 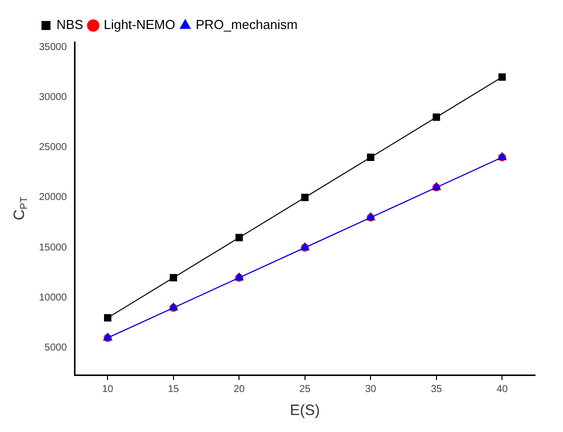 I want to click on legend-label: PRO_mechanism, so click(x=247, y=24).